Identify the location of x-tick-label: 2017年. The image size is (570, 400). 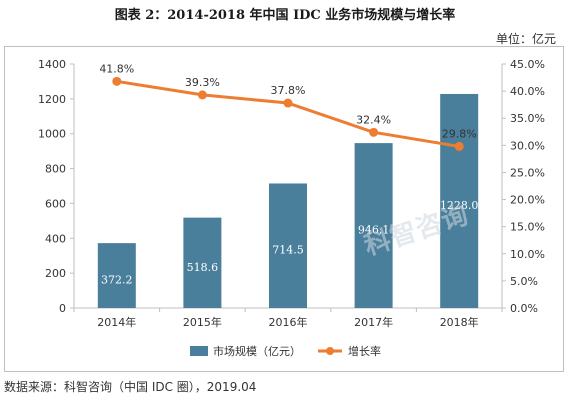
(373, 322).